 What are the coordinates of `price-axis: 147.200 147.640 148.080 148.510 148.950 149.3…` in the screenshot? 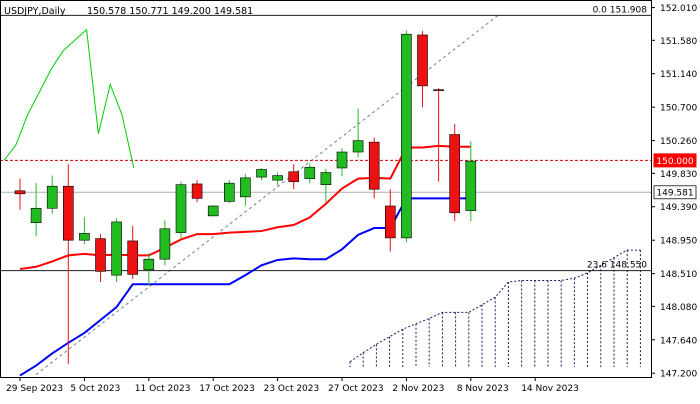 It's located at (674, 192).